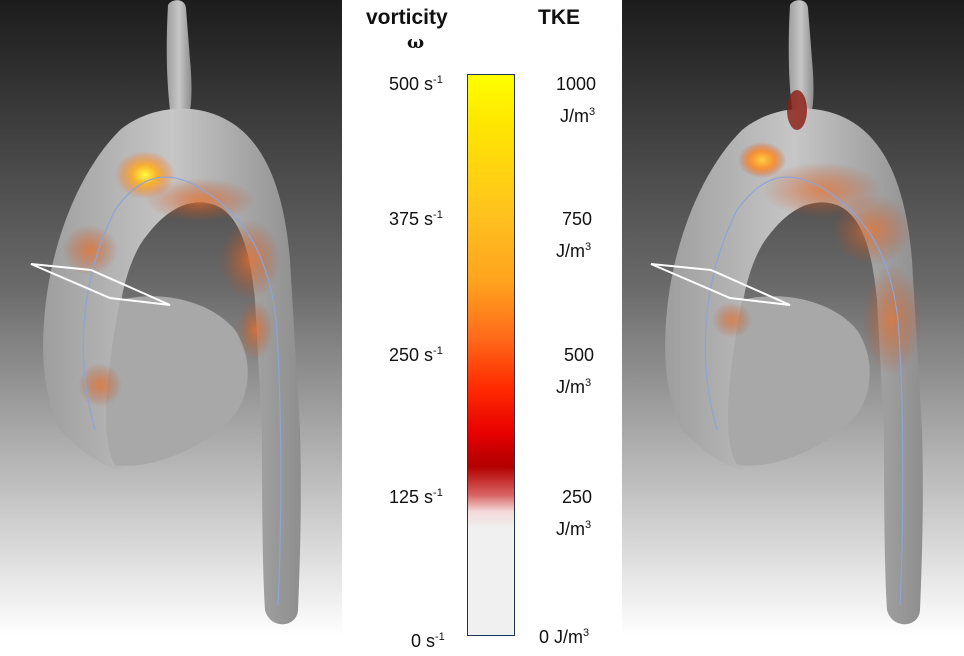  I want to click on tke-tick-500-unit: J/m3, so click(574, 387).